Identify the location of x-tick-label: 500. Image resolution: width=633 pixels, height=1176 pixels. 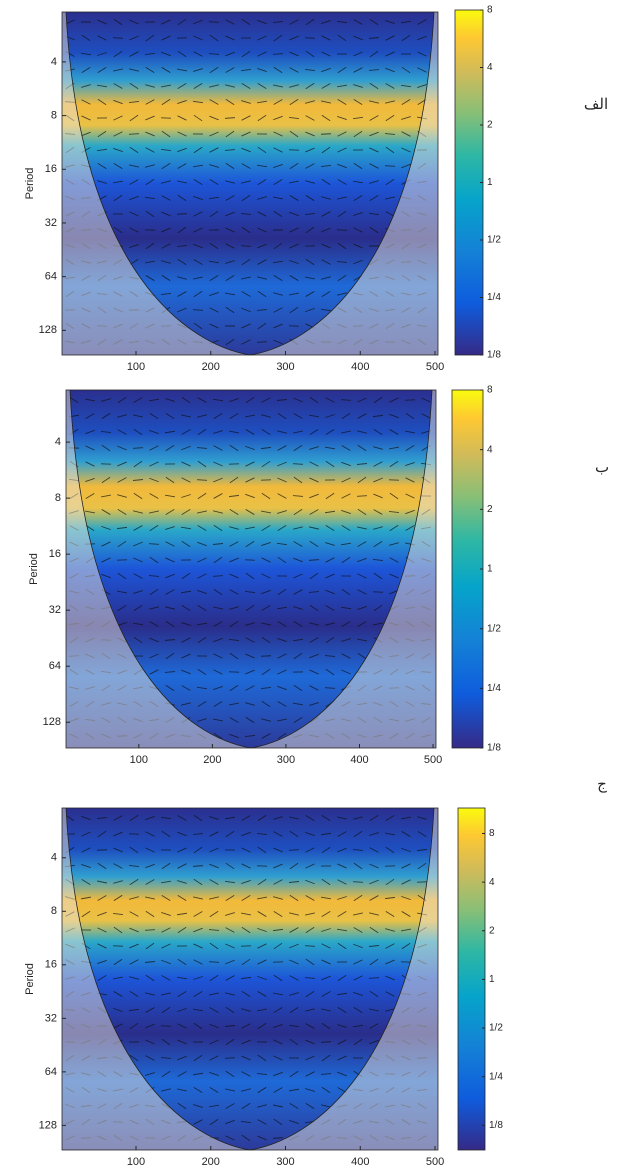
(435, 1162).